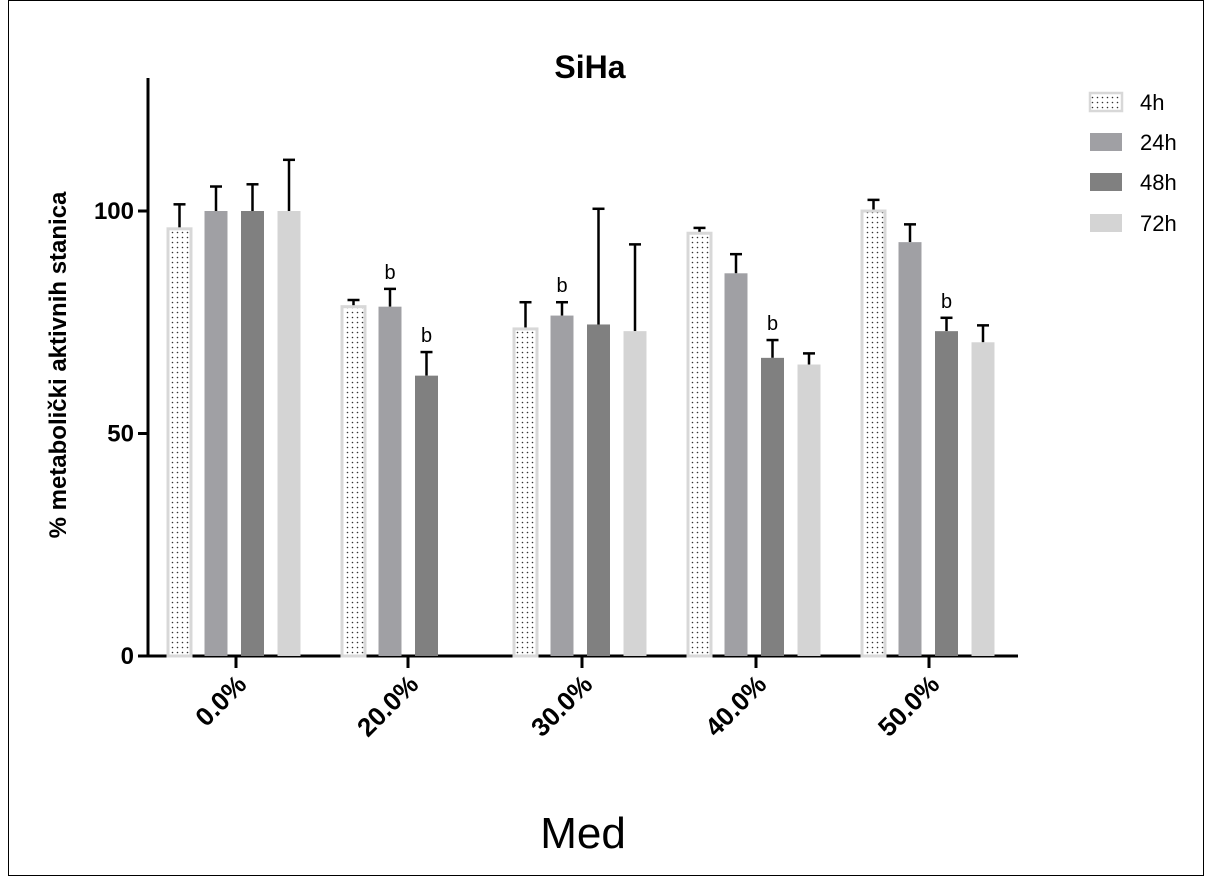 The height and width of the screenshot is (878, 1206). What do you see at coordinates (1158, 142) in the screenshot?
I see `legend-label-24h: 24h` at bounding box center [1158, 142].